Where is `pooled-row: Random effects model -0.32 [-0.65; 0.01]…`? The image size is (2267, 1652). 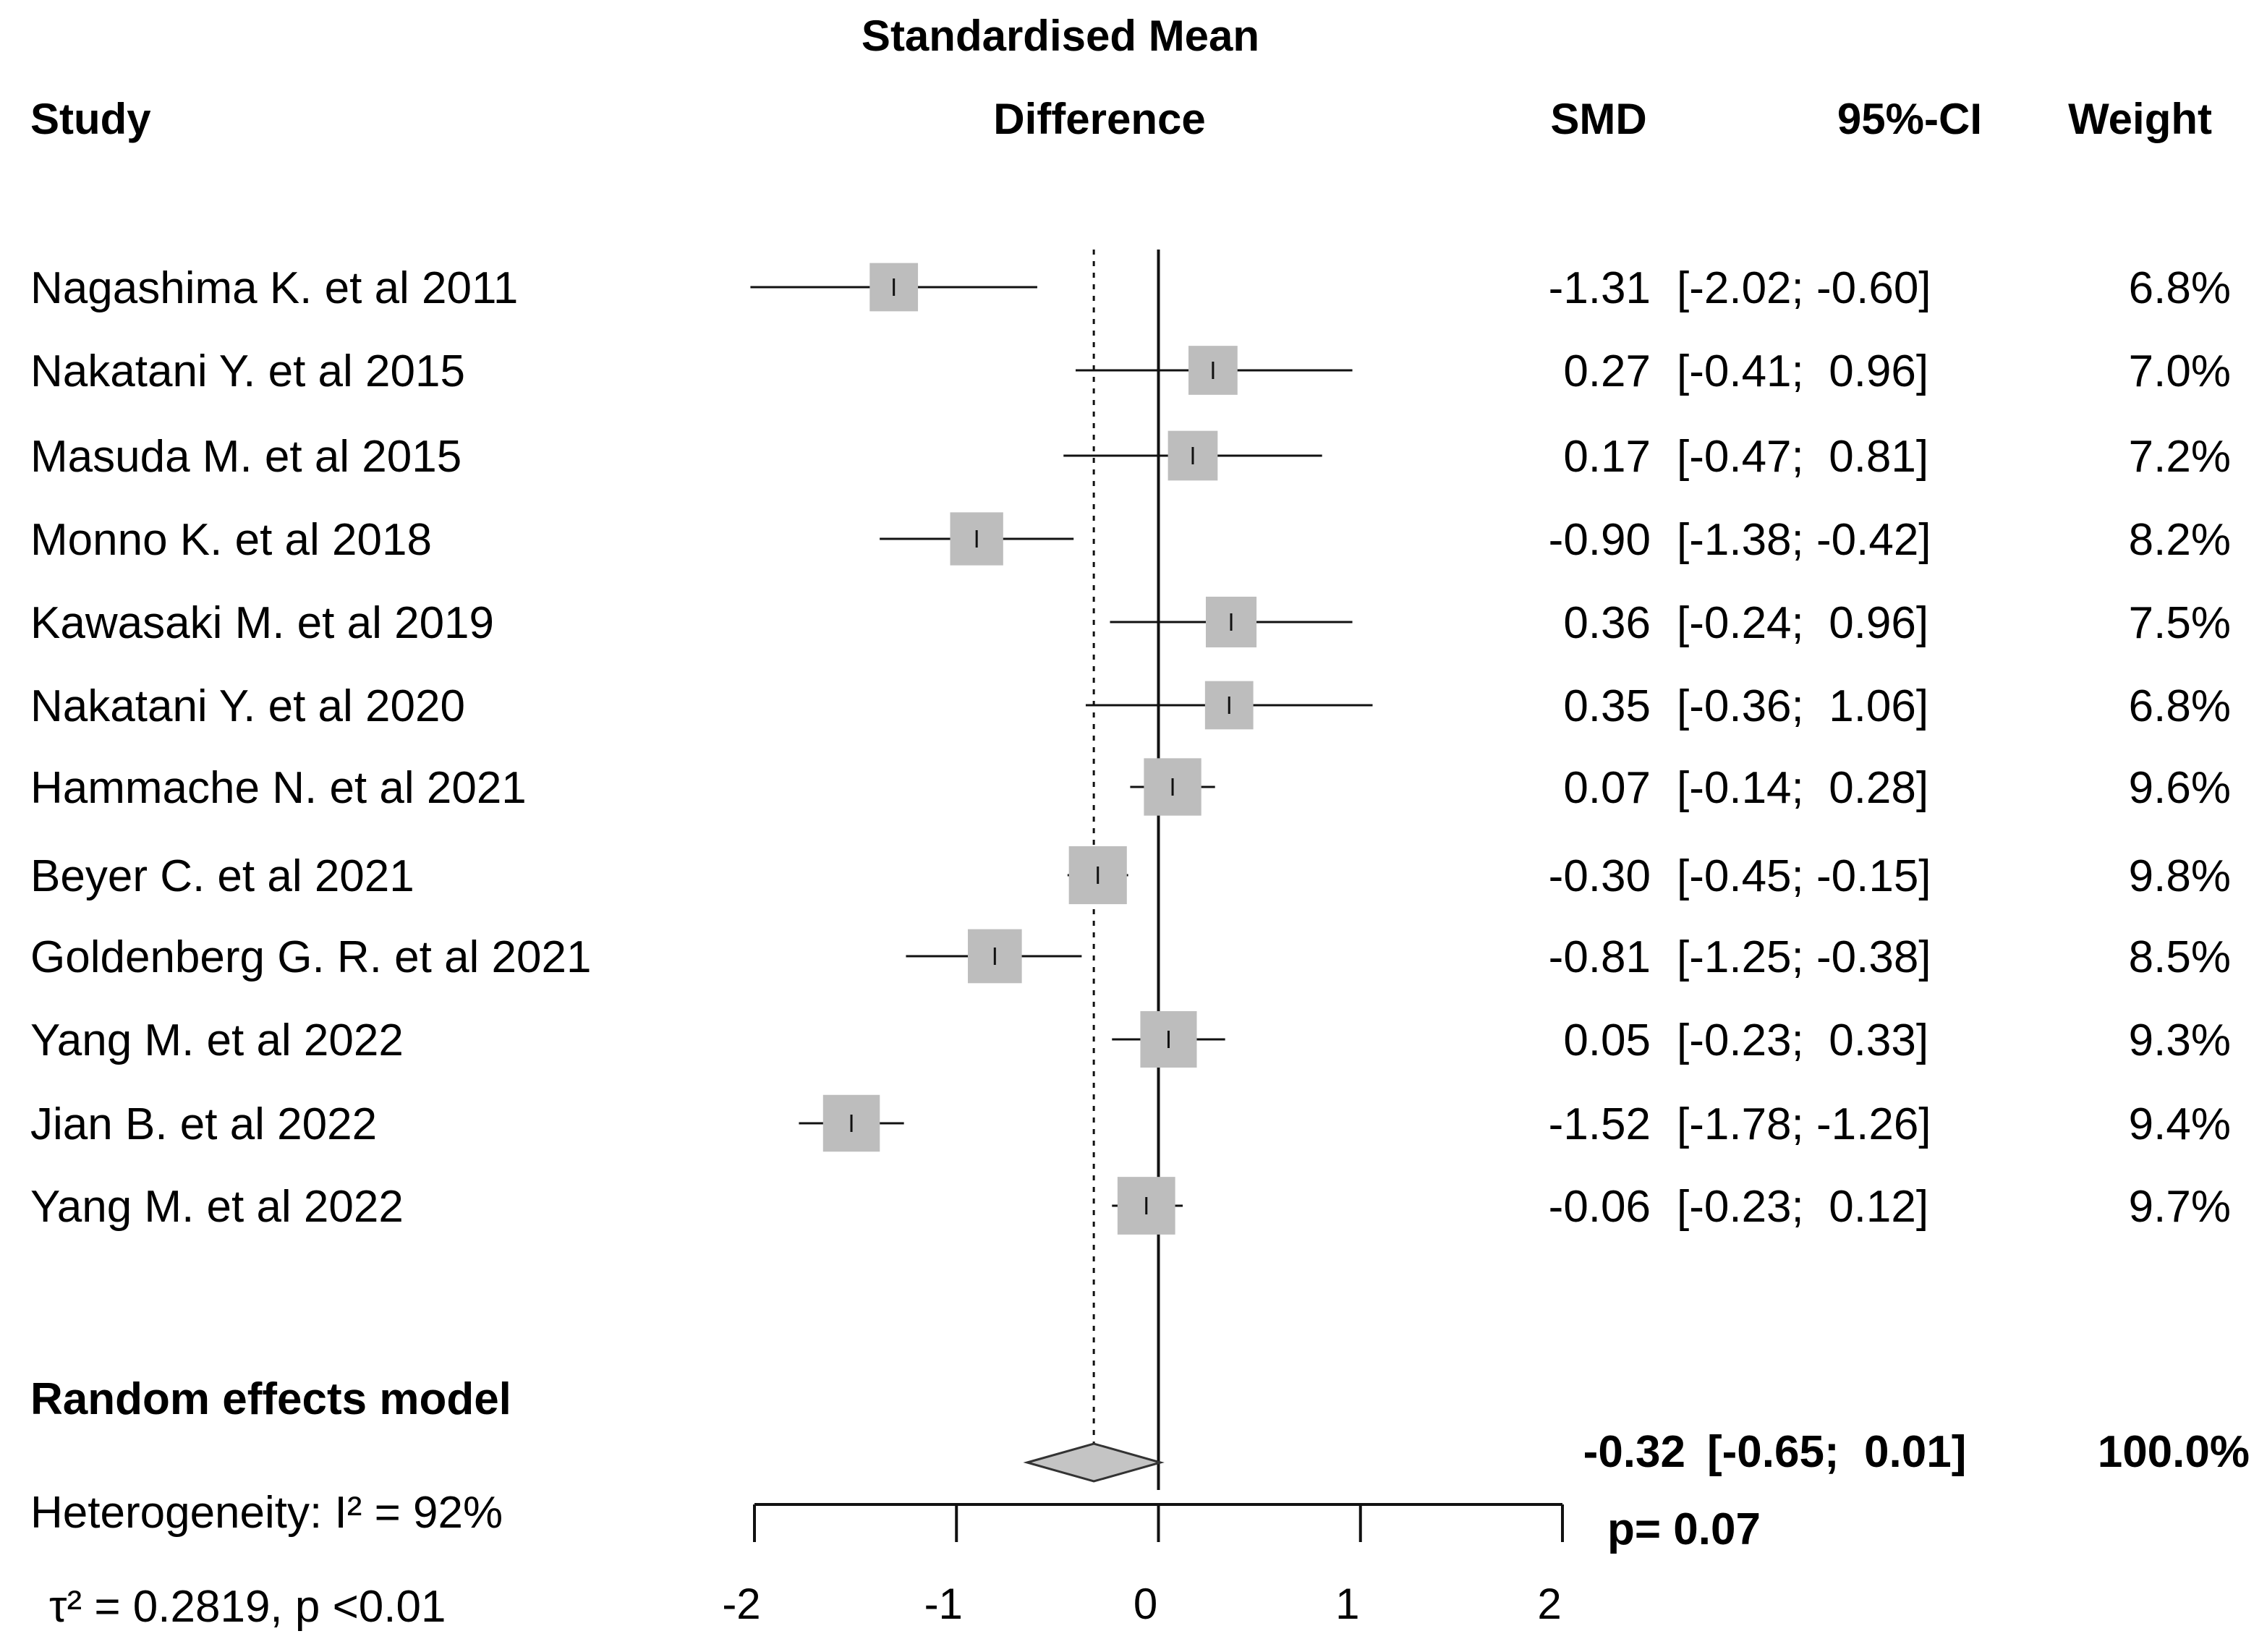
pooled-row: Random effects model -0.32 [-0.65; 0.01]… is located at coordinates (1140, 1464).